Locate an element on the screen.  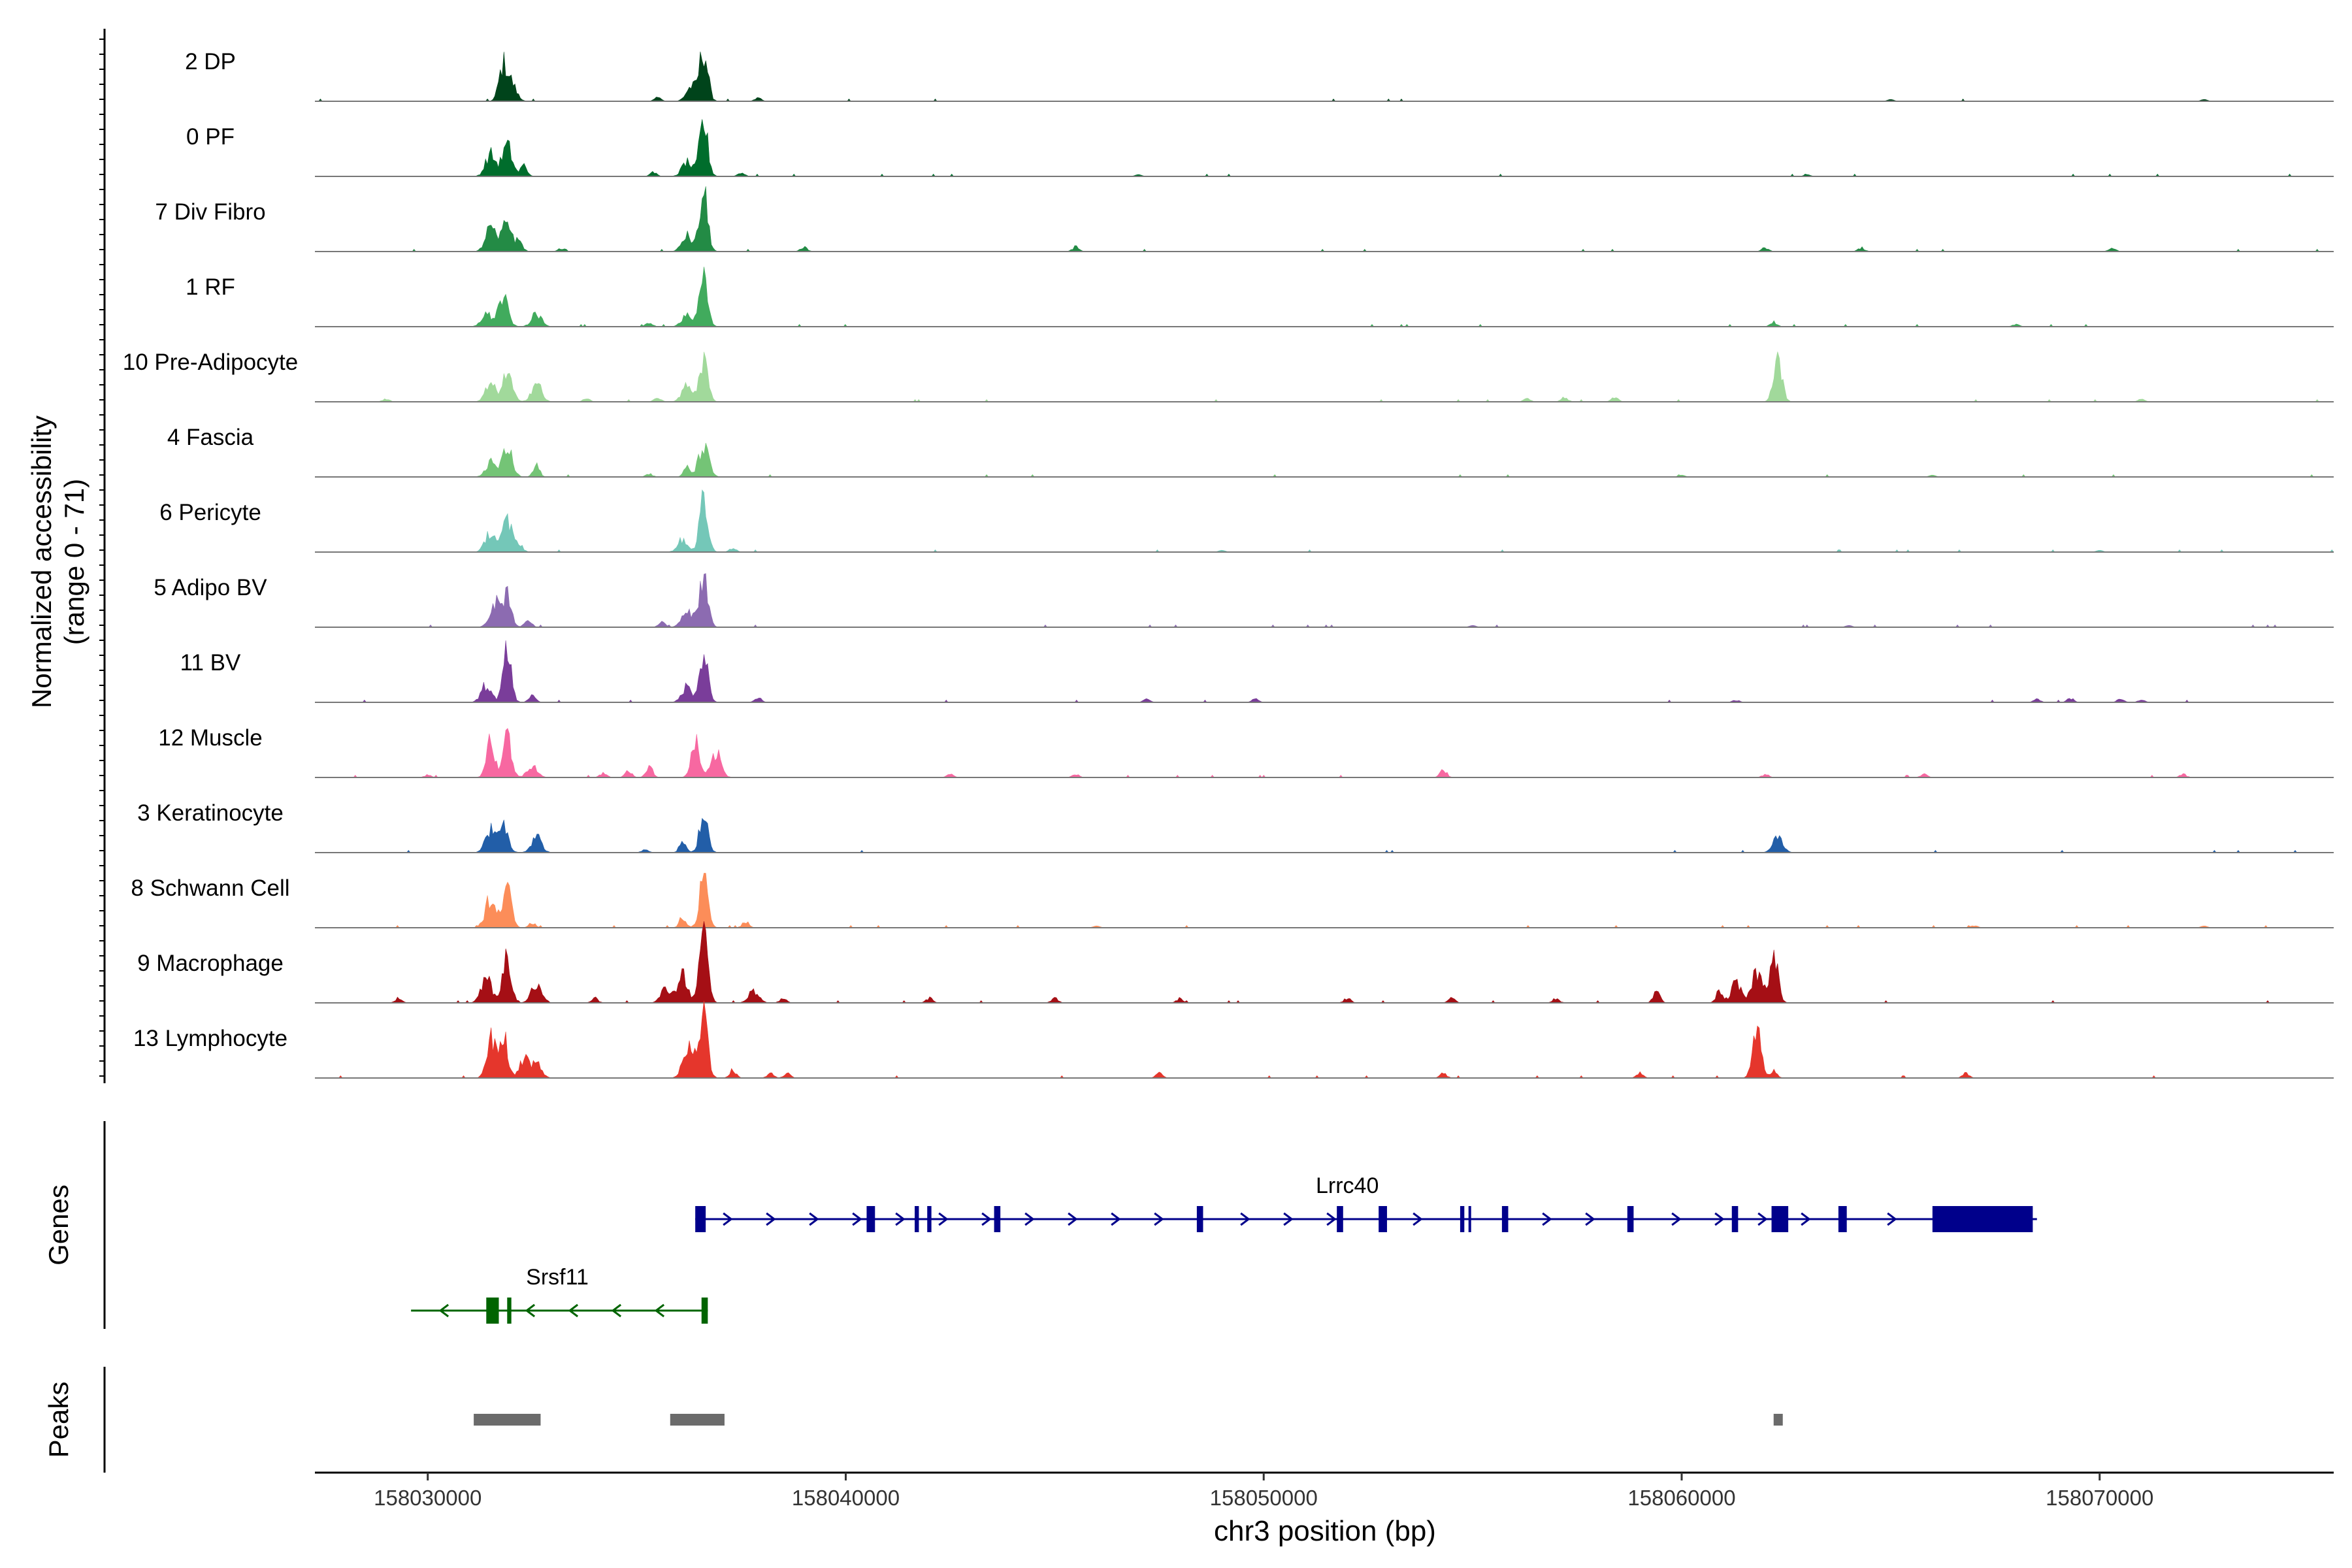
track-6-pericyte: 6 Pericyte is located at coordinates (1246, 521).